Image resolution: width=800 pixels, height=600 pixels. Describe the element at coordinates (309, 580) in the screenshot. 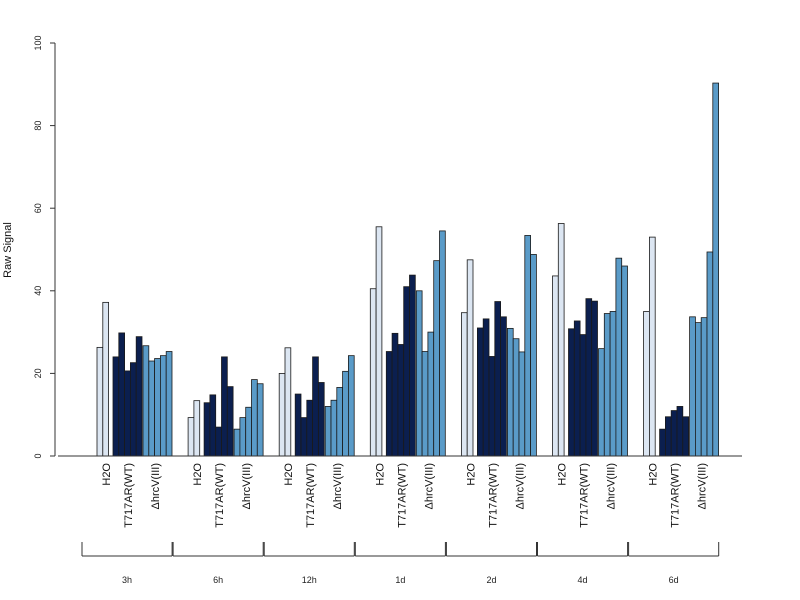

I see `group-label: 12h` at that location.